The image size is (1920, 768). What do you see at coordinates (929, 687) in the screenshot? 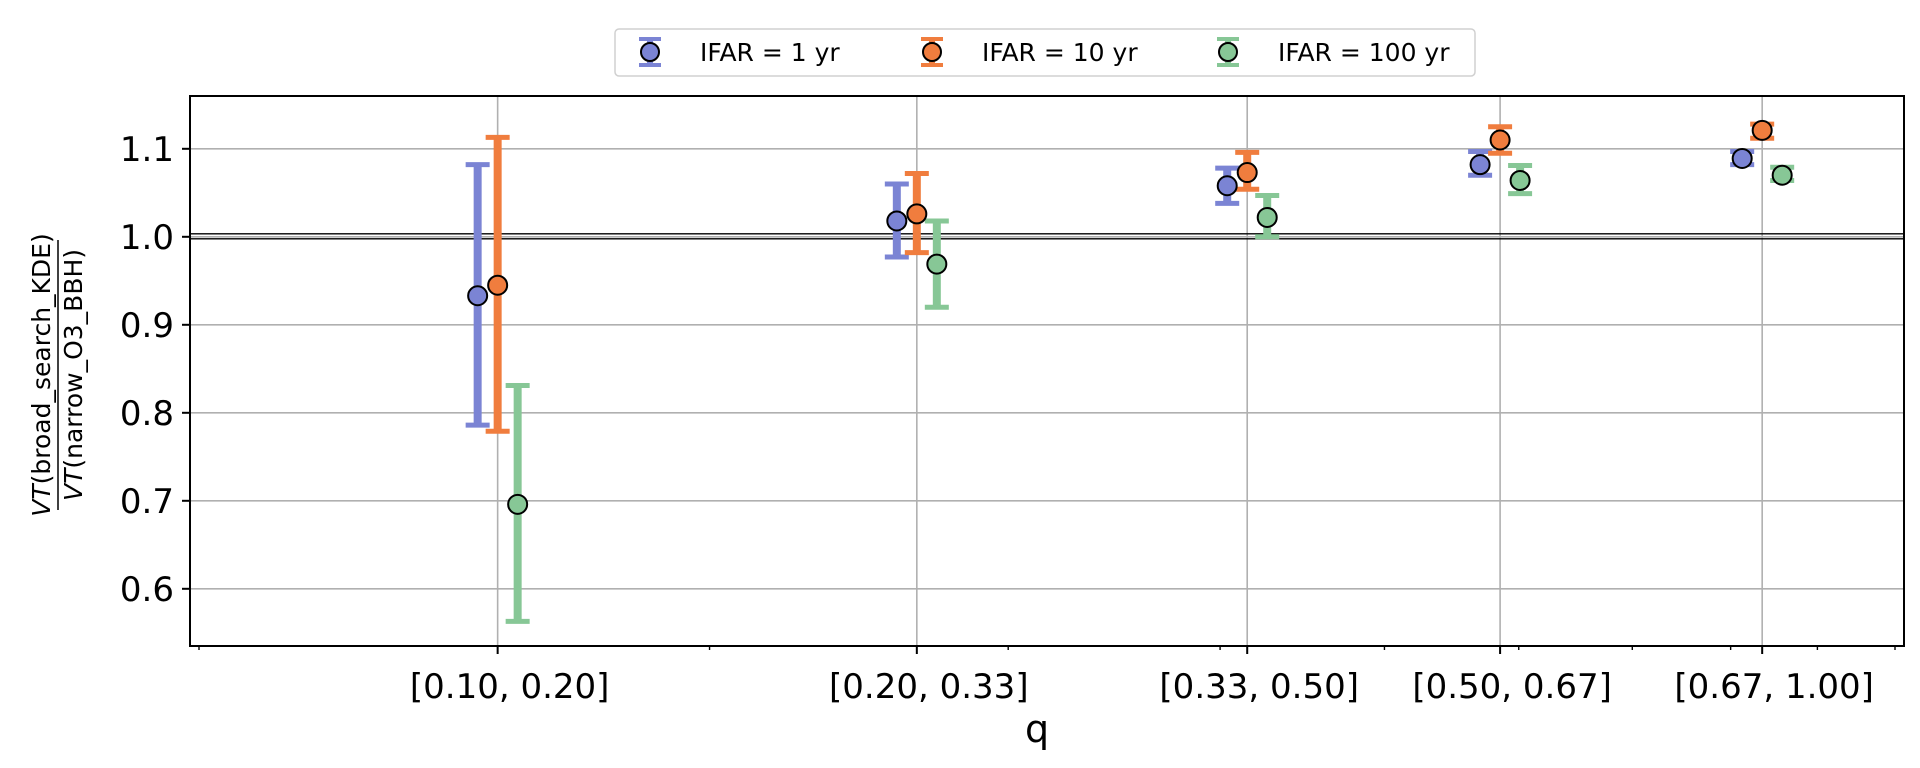
I see `x-tick-label: [0.20, 0.33]` at bounding box center [929, 687].